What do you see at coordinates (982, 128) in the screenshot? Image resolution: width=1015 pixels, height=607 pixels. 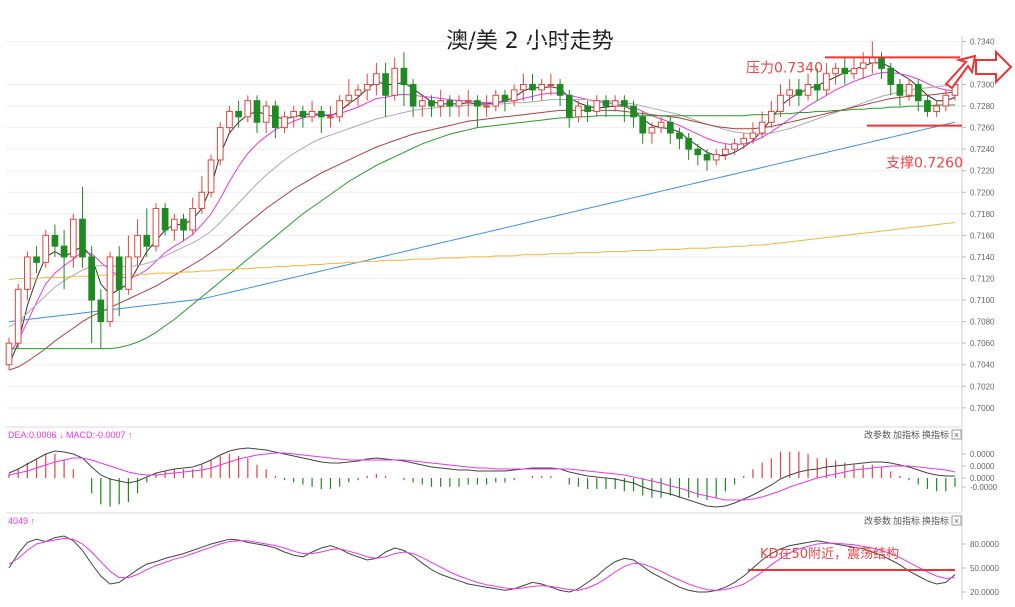 I see `y-tick-label: 0.7260` at bounding box center [982, 128].